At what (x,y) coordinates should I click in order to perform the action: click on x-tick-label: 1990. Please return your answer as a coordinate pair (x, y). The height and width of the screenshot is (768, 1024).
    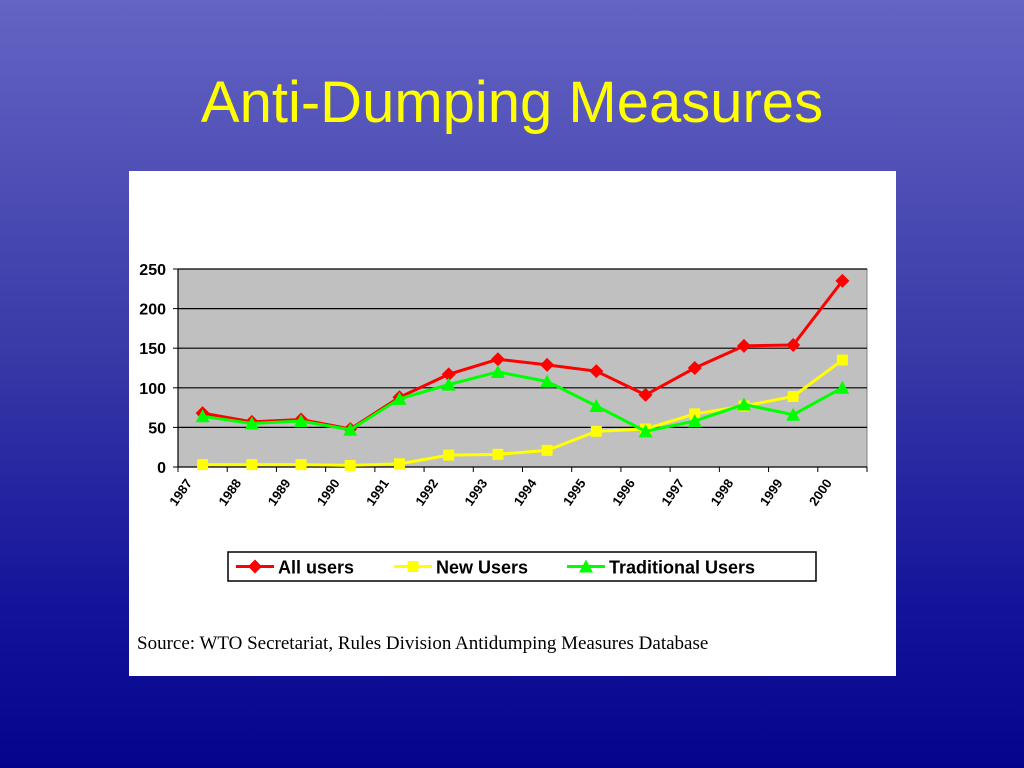
    Looking at the image, I should click on (328, 492).